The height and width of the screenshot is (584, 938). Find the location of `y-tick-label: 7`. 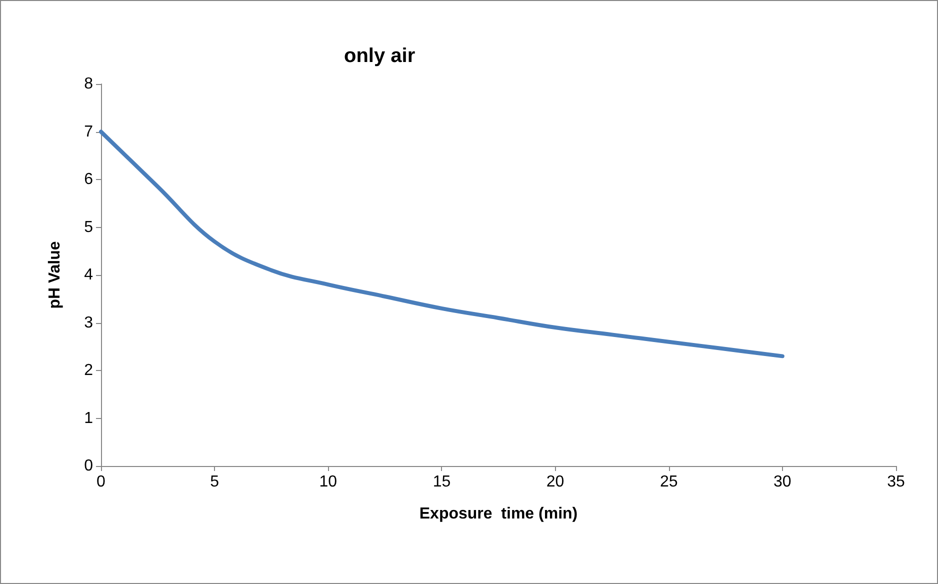

y-tick-label: 7 is located at coordinates (89, 131).